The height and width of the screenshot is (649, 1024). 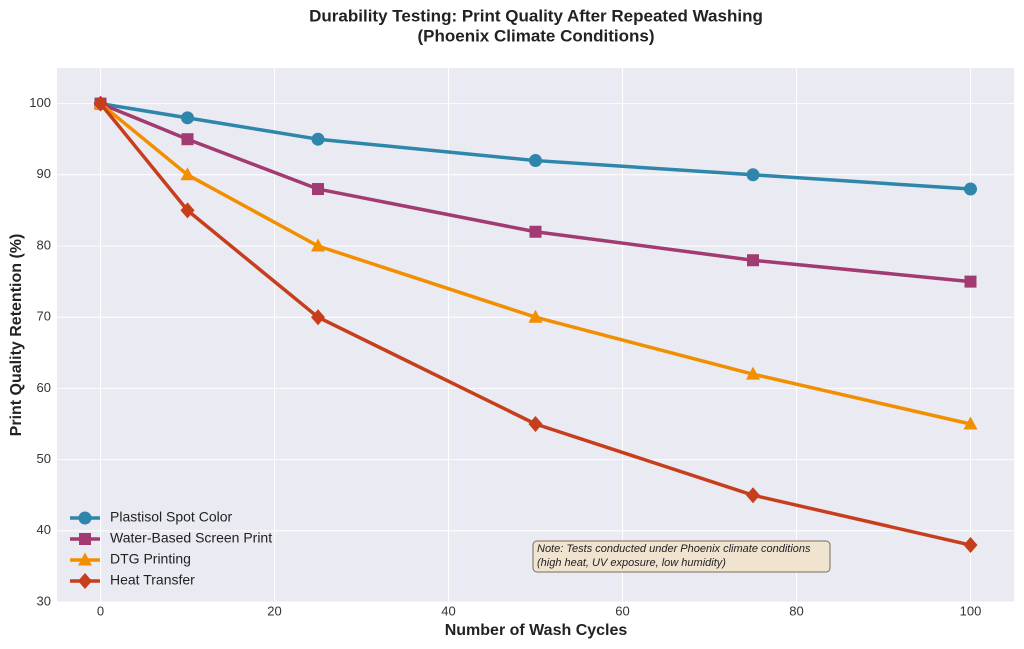 I want to click on x-tick-label: 40, so click(x=448, y=610).